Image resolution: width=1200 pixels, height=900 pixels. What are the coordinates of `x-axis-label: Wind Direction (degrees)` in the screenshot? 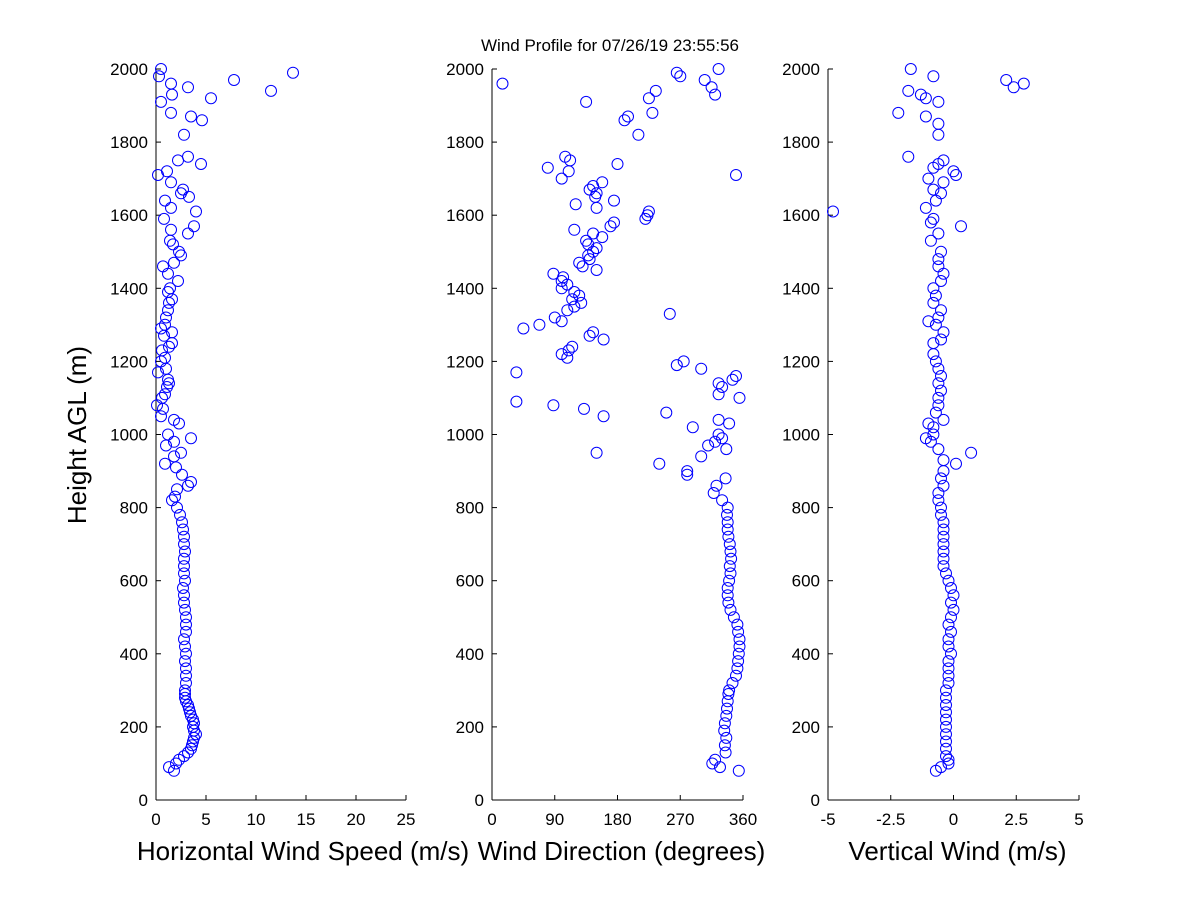 It's located at (622, 851).